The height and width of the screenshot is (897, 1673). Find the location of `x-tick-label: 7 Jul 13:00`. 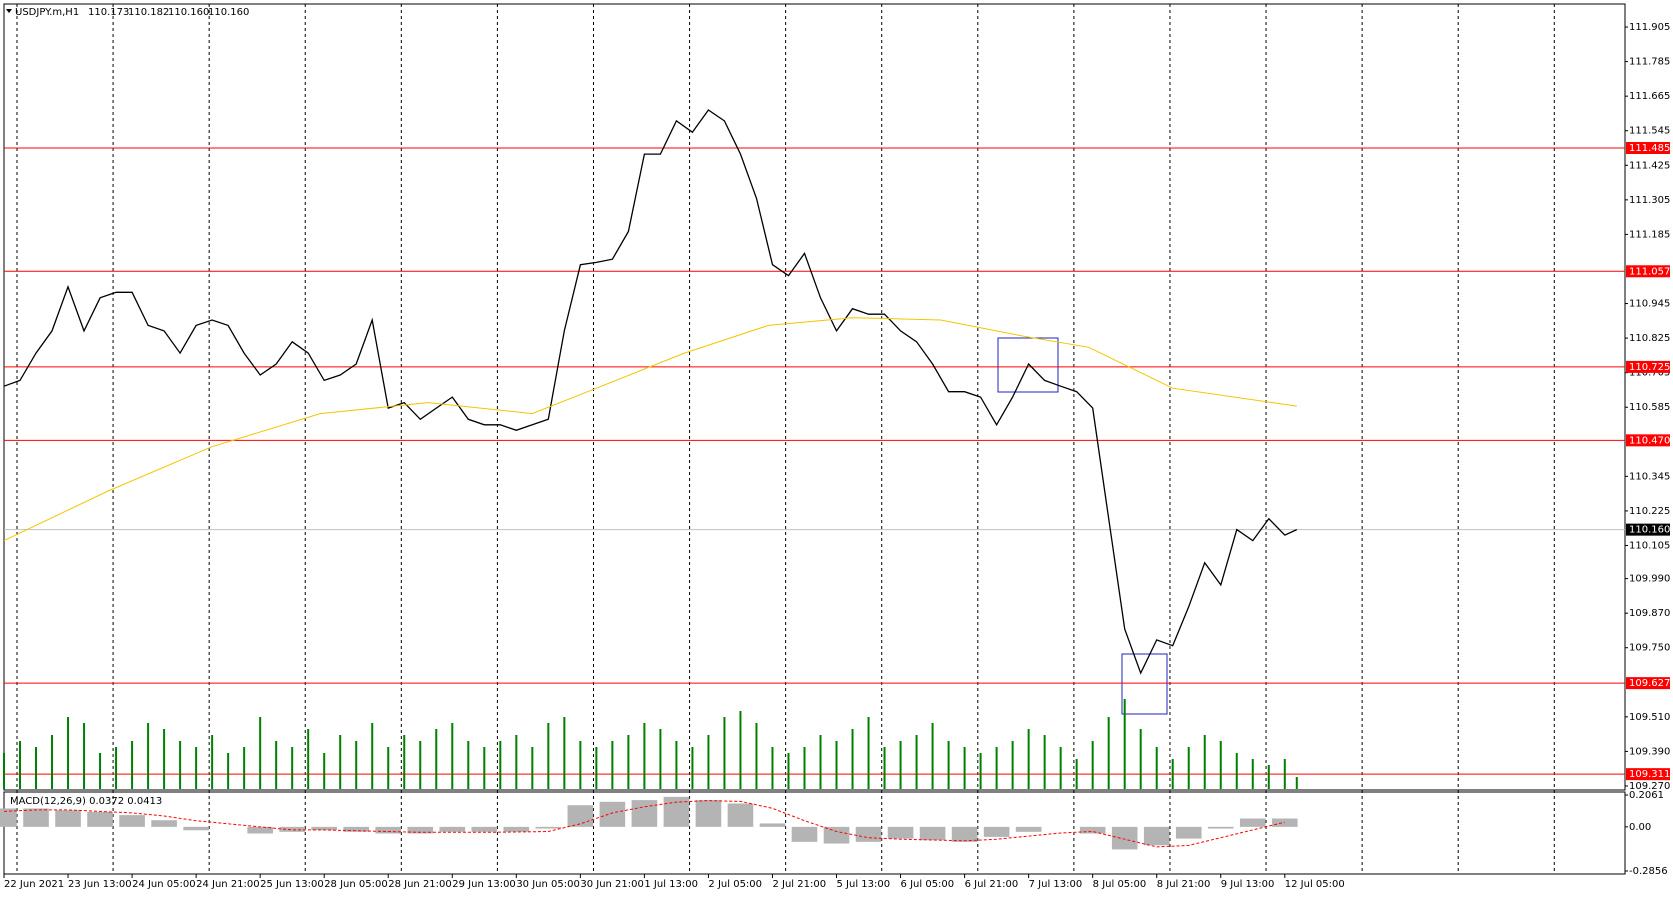

x-tick-label: 7 Jul 13:00 is located at coordinates (1056, 884).